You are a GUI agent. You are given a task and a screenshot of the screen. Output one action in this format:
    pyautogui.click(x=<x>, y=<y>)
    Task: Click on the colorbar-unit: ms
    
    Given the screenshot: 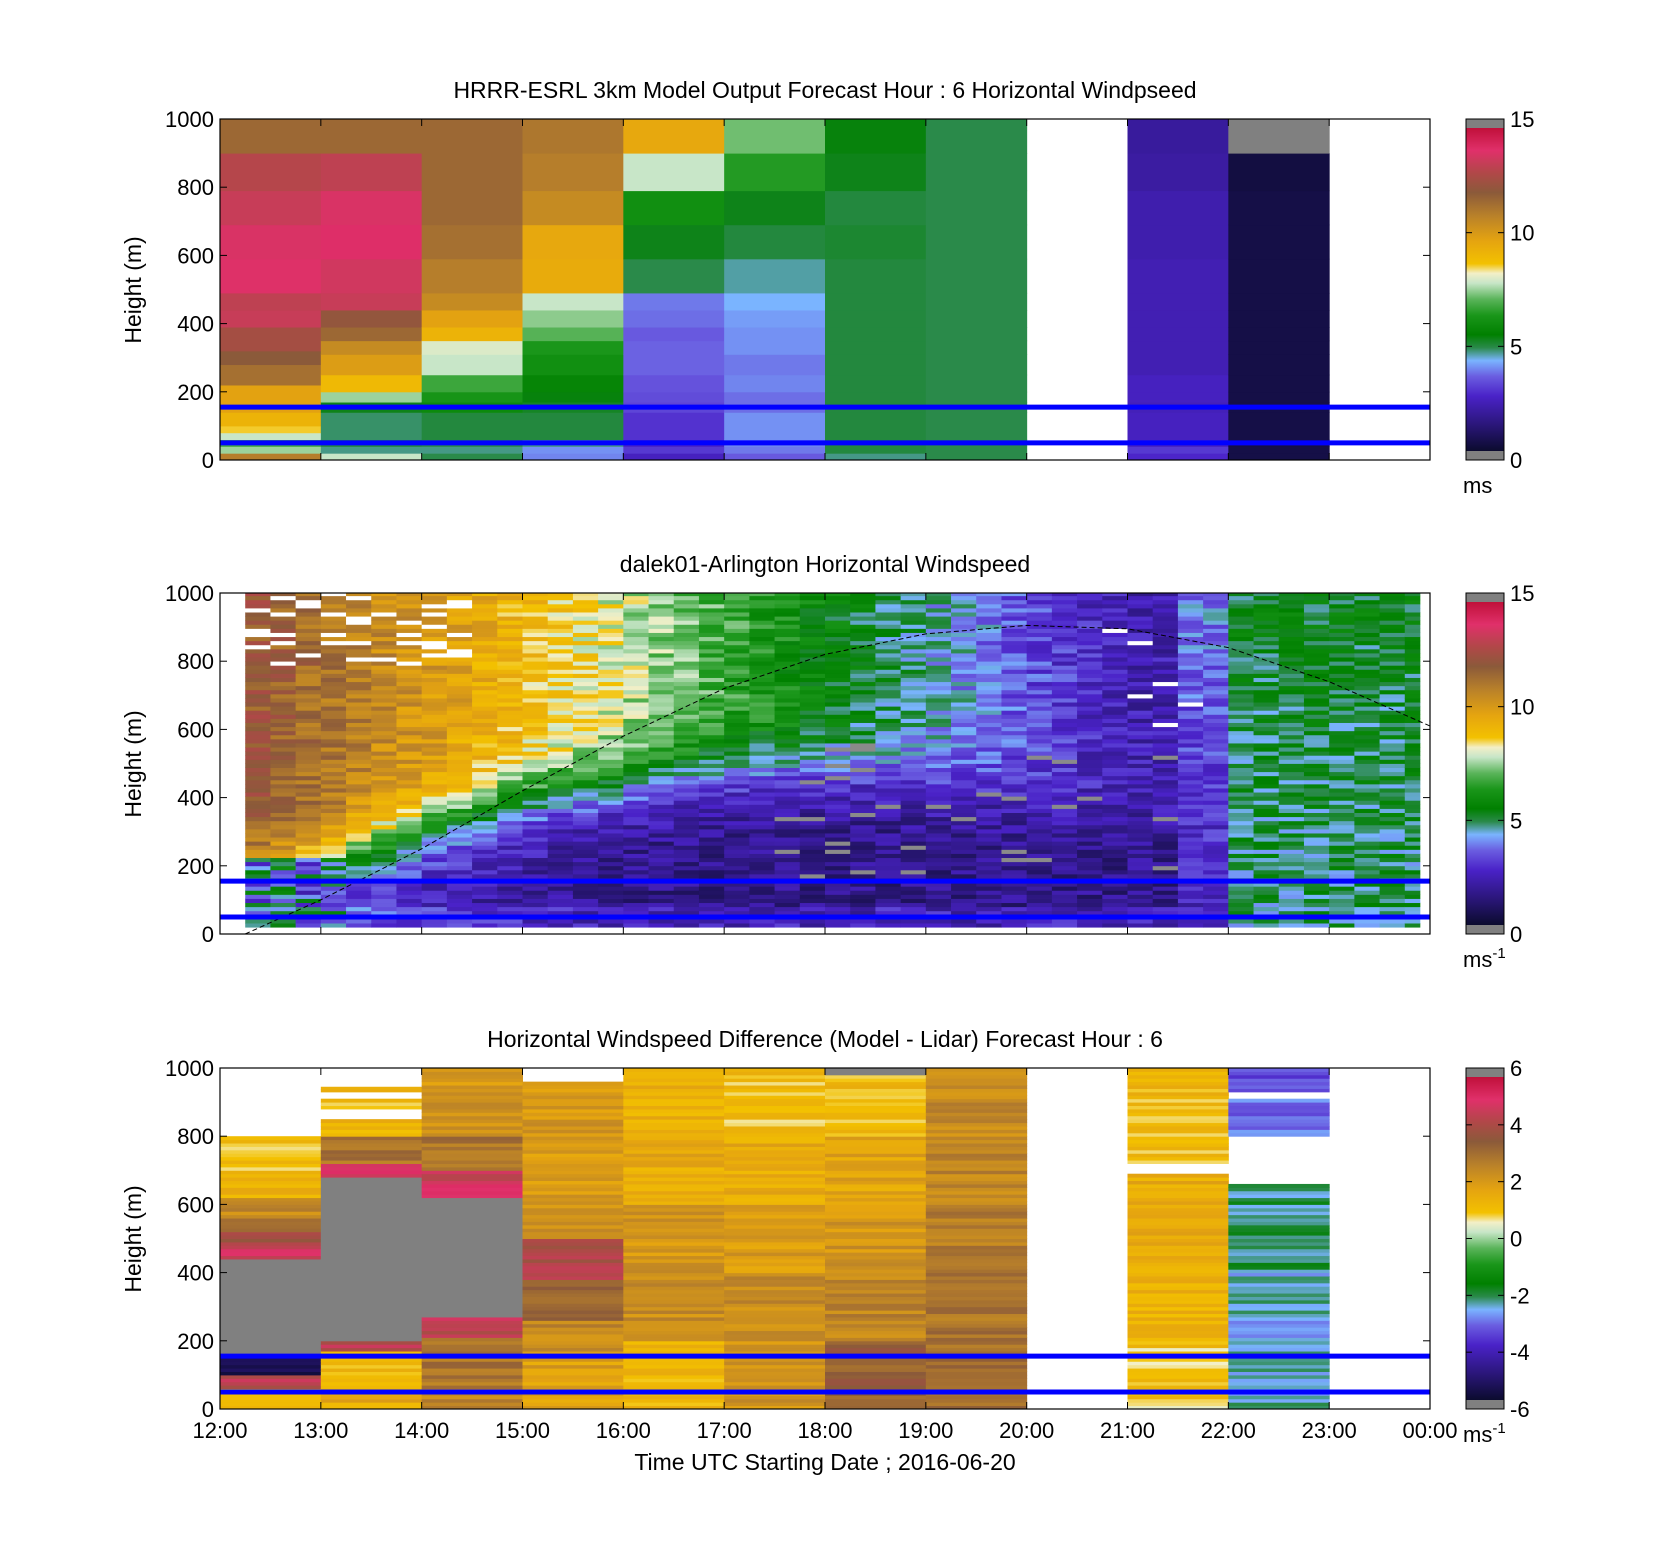 What is the action you would take?
    pyautogui.click(x=1477, y=485)
    